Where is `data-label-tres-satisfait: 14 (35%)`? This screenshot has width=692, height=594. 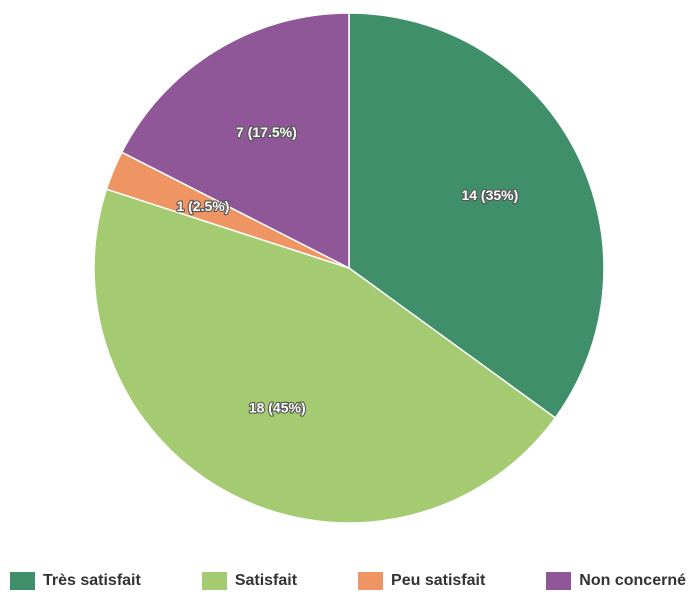
data-label-tres-satisfait: 14 (35%) is located at coordinates (489, 195).